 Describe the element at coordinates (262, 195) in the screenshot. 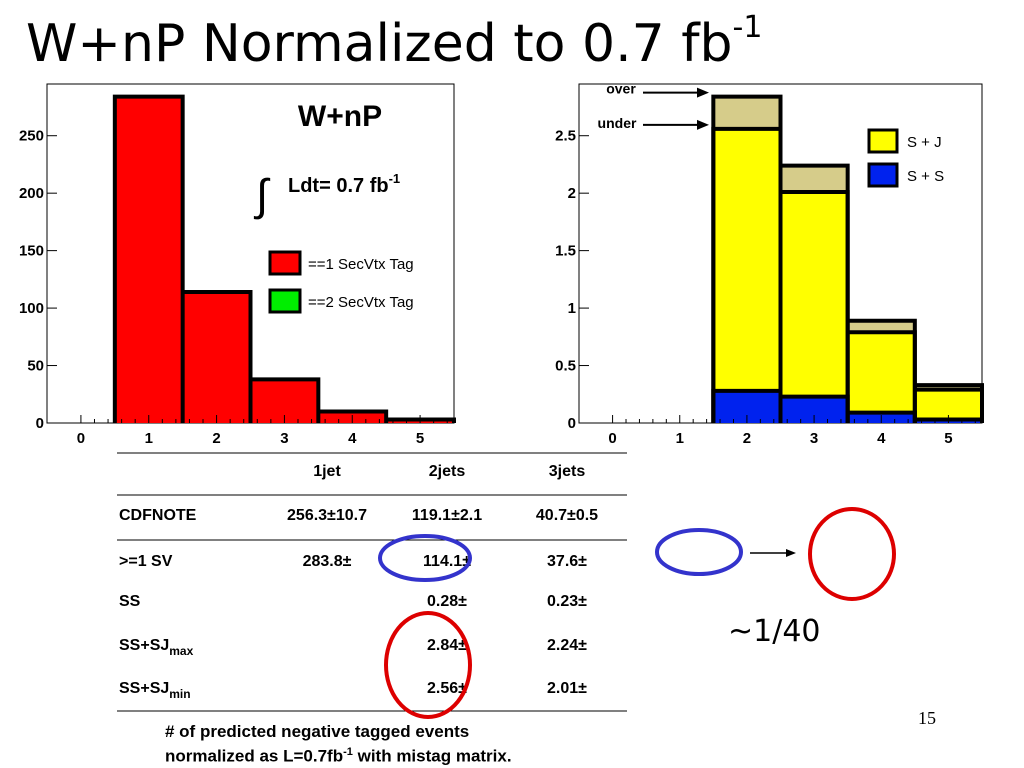

I see `integral-symbol: ∫` at that location.